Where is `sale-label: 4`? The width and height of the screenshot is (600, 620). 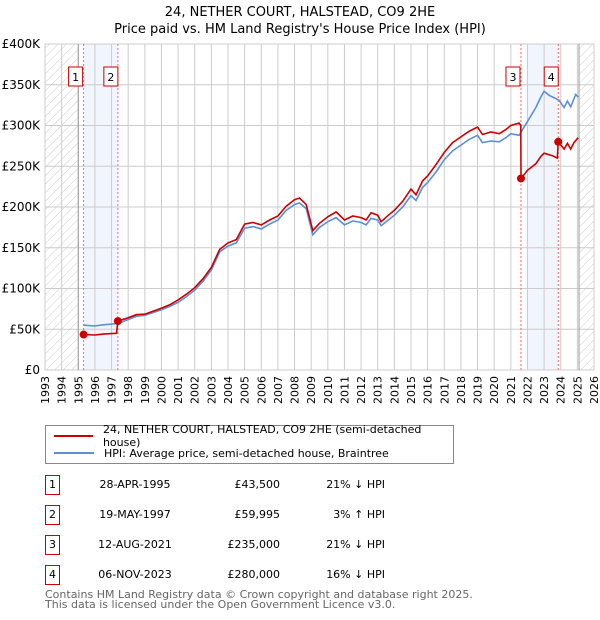 sale-label: 4 is located at coordinates (551, 77).